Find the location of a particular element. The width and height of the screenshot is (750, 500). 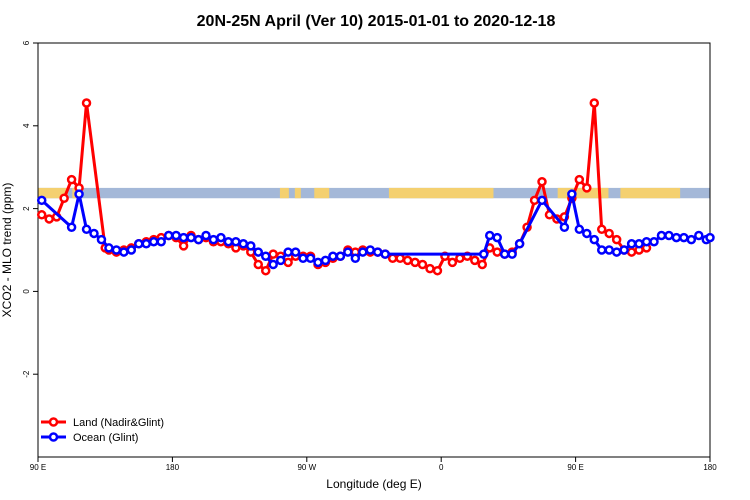

y-axis: -2 0 2 4 6 is located at coordinates (30, 209).